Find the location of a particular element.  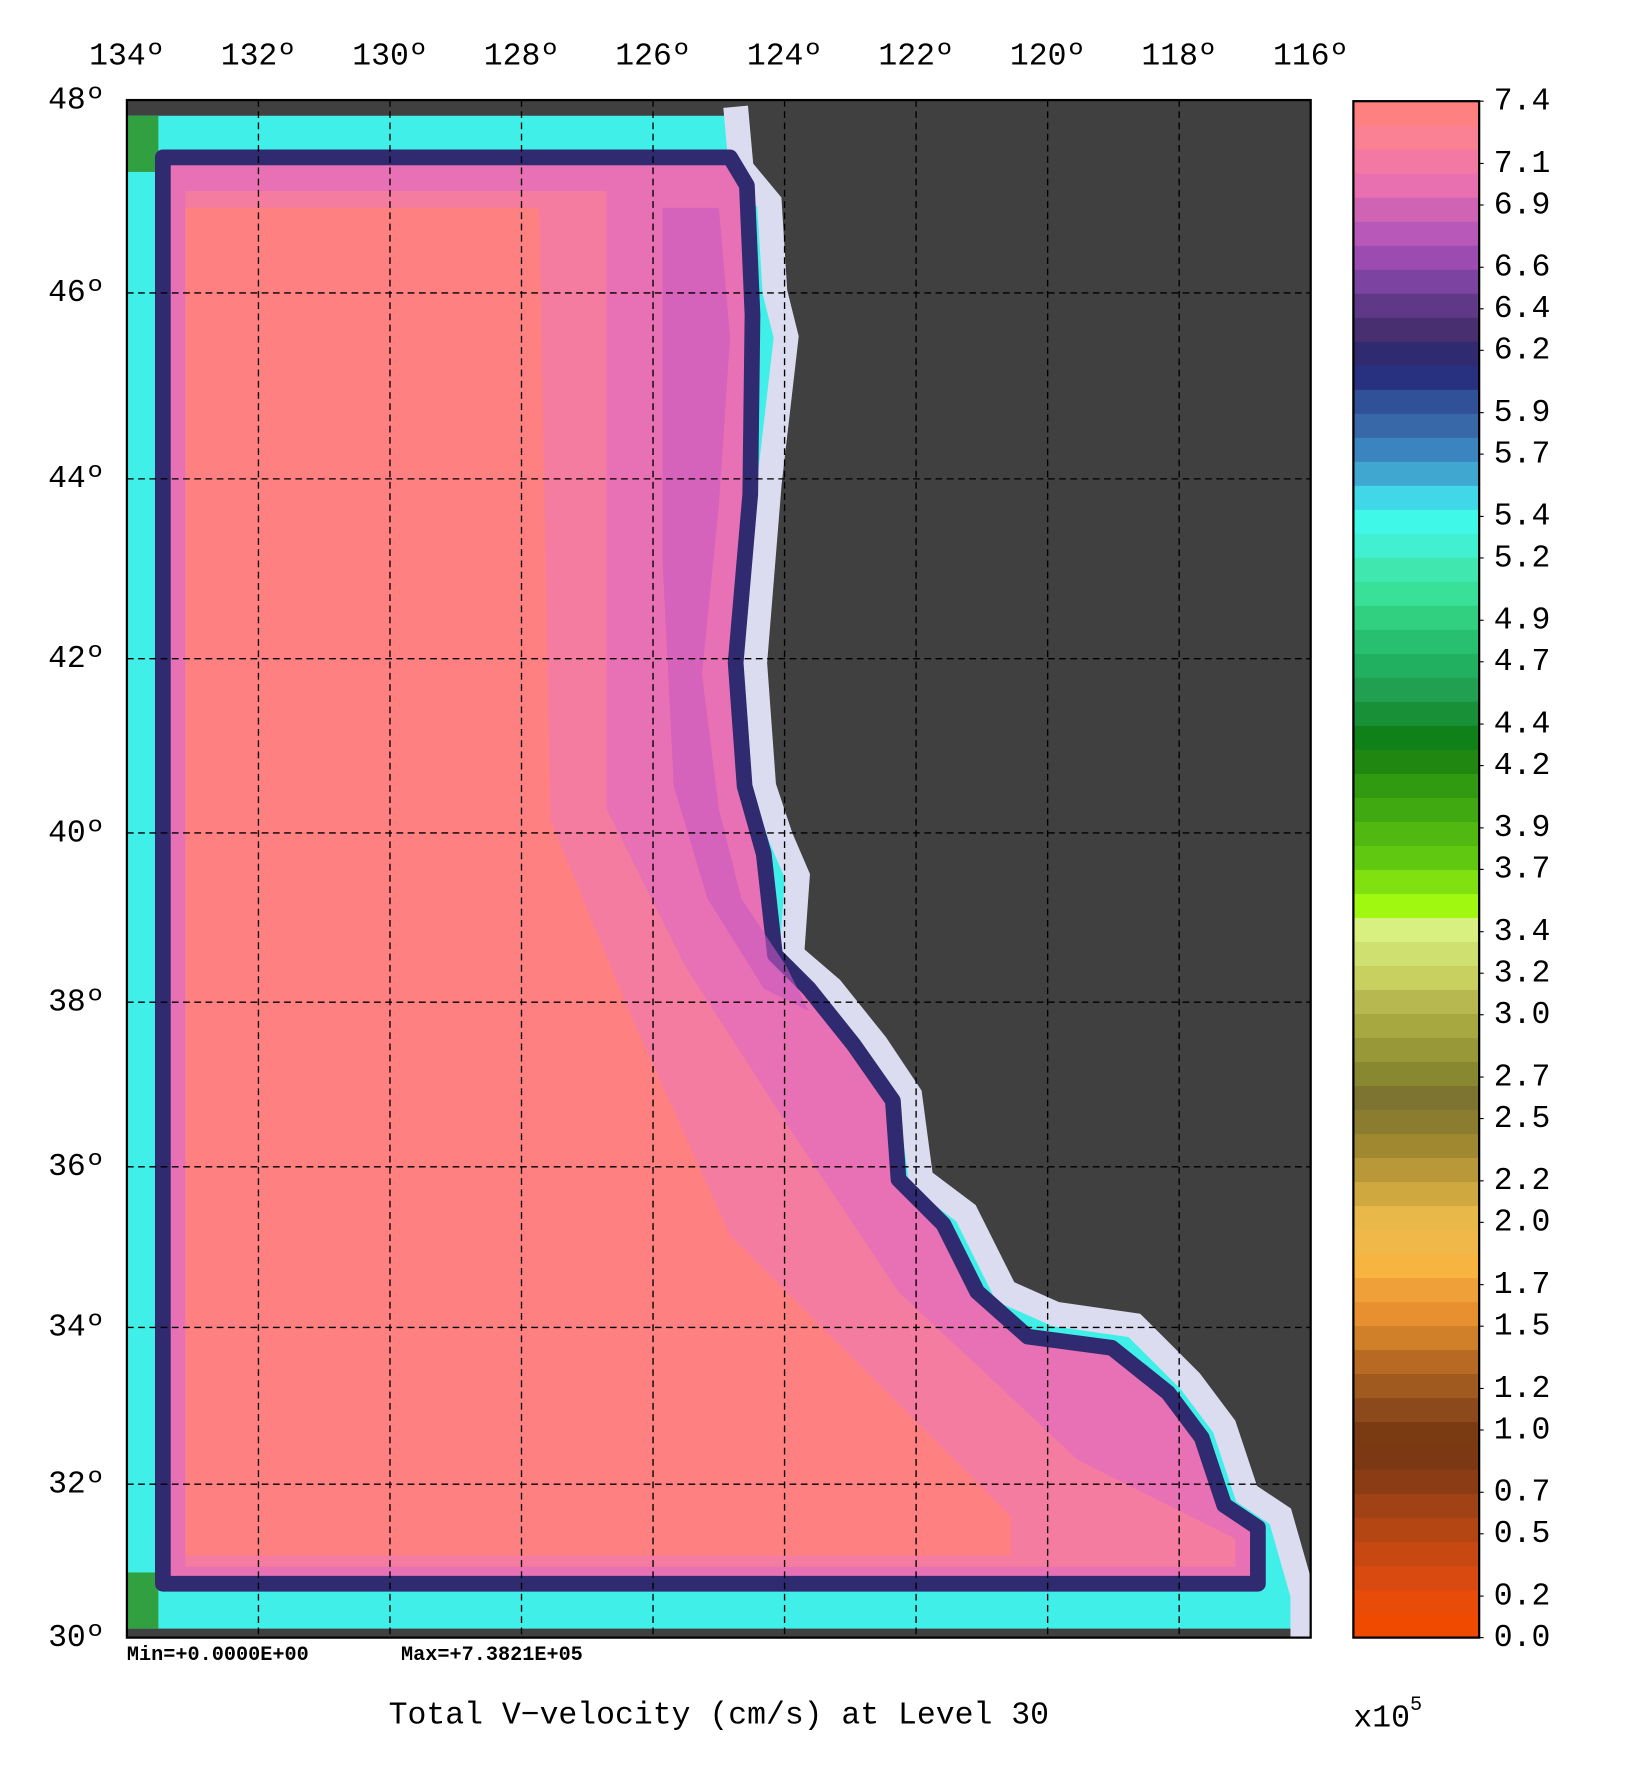

colorbar-tick-label: 4.9 is located at coordinates (1522, 621).